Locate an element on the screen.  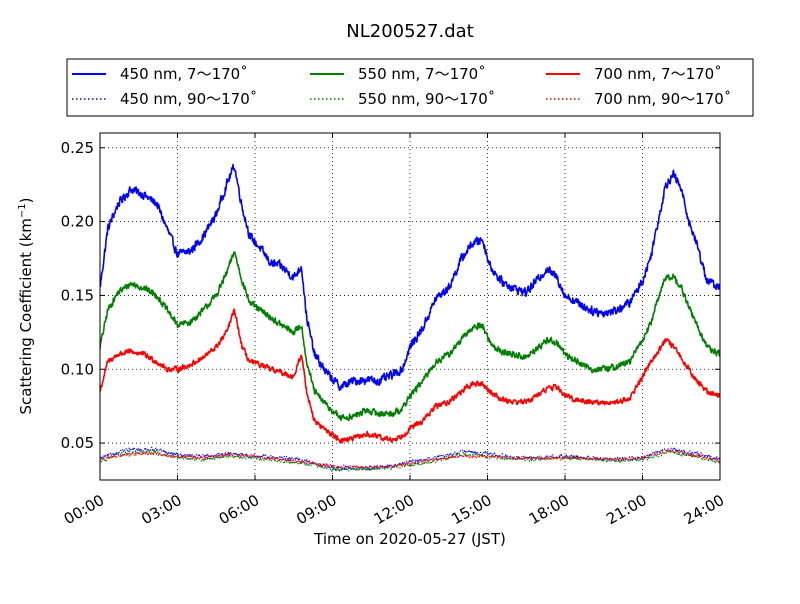
legend-frame is located at coordinates (410, 87).